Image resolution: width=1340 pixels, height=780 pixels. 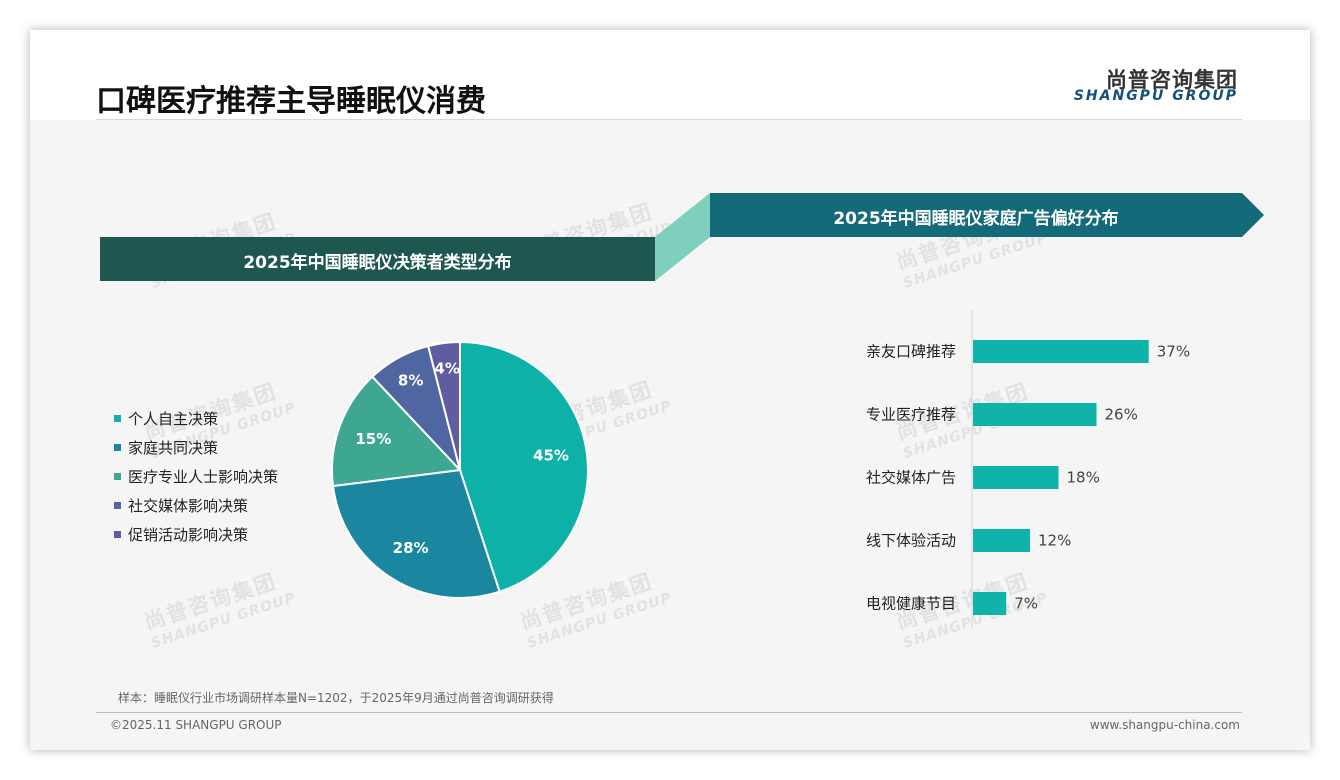 I want to click on legend-label: 社交媒体影响决策, so click(x=188, y=506).